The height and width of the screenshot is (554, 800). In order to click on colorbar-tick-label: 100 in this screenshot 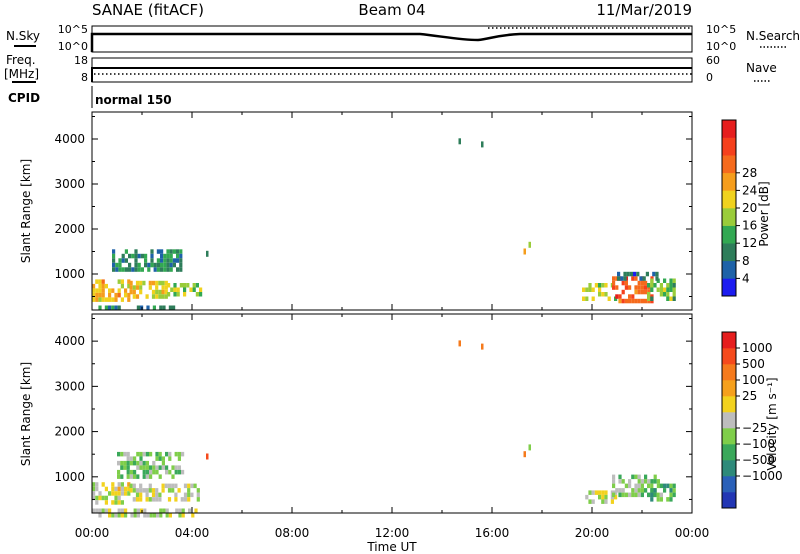, I will do `click(753, 380)`.